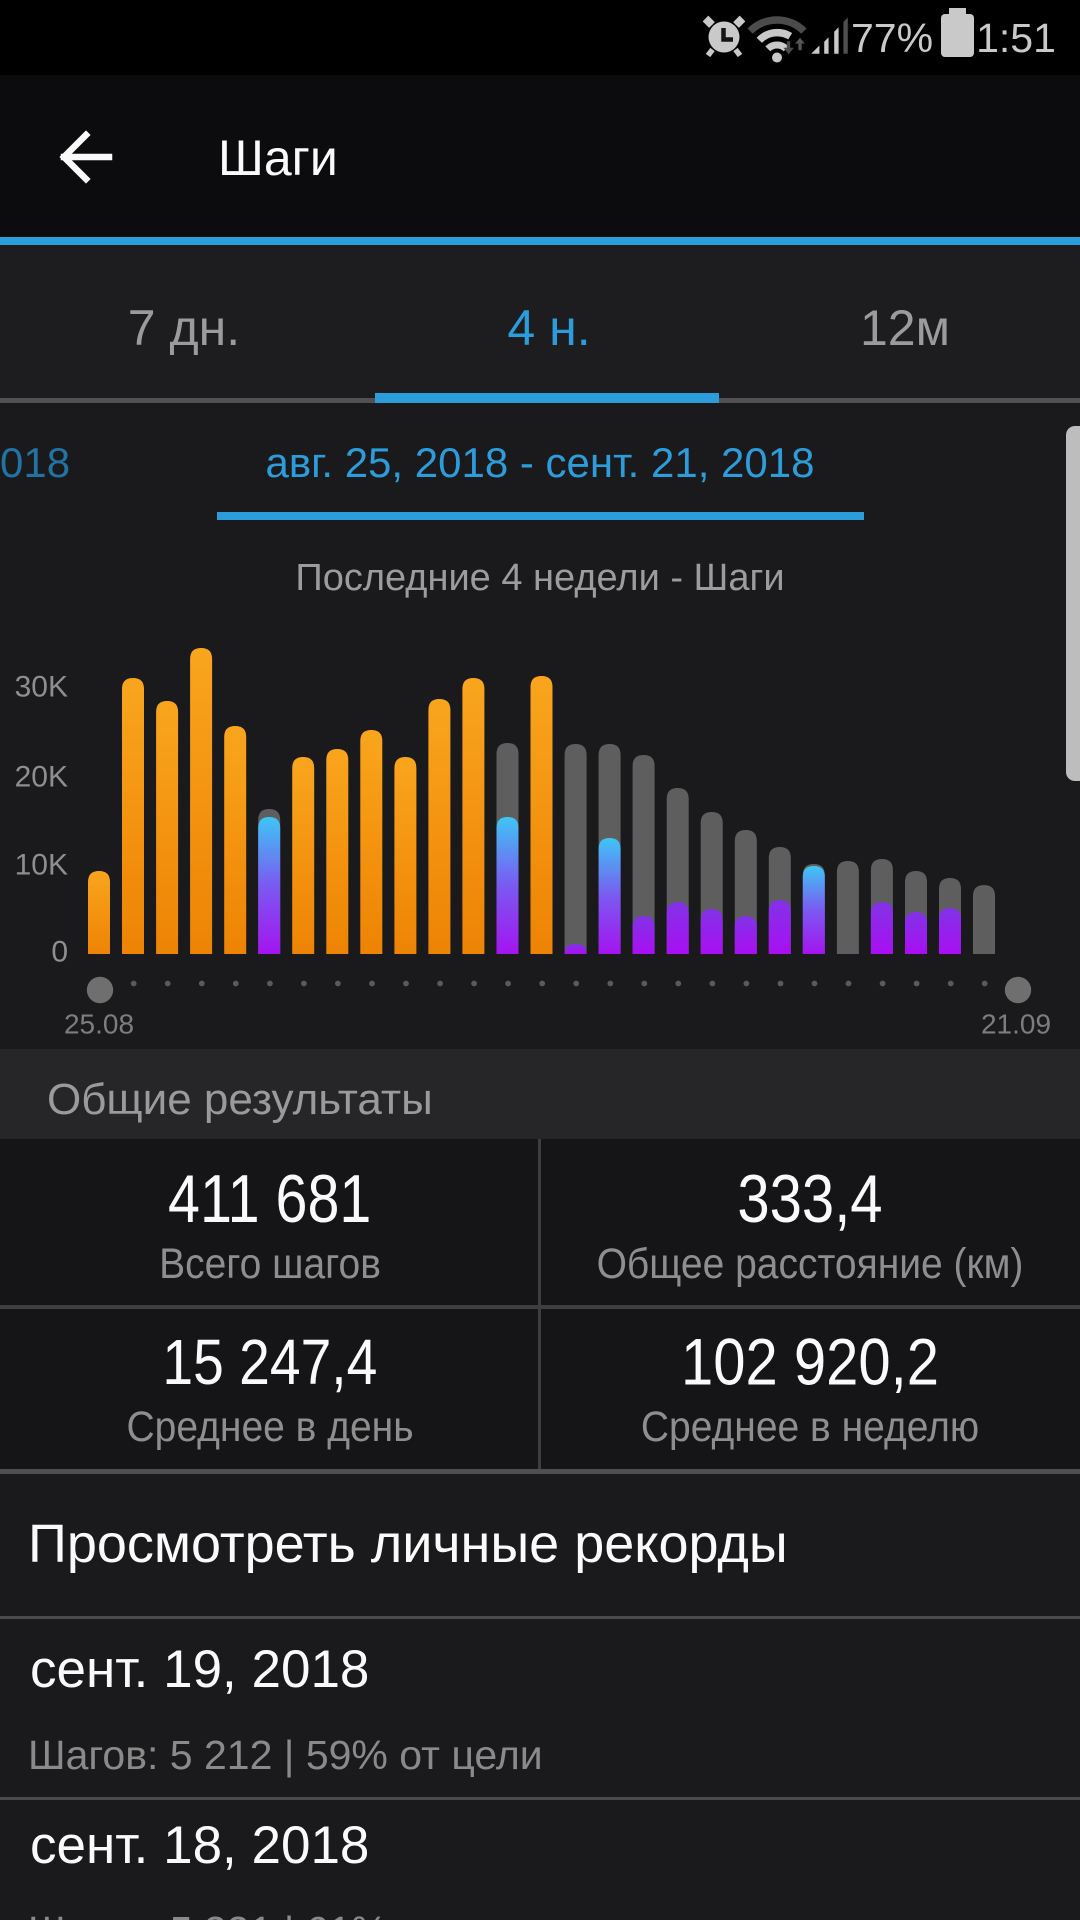 Image resolution: width=1080 pixels, height=1920 pixels. What do you see at coordinates (1016, 1024) in the screenshot?
I see `svg-text: 21.09` at bounding box center [1016, 1024].